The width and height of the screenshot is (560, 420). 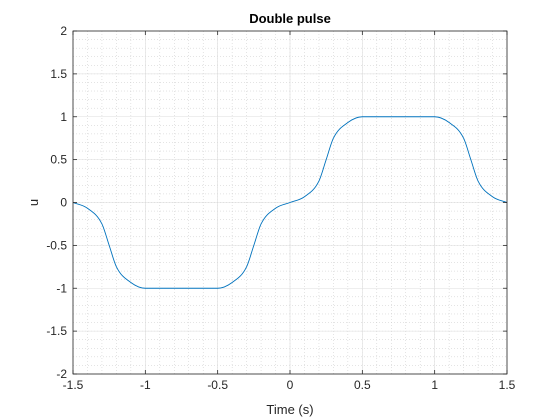 What do you see at coordinates (56, 245) in the screenshot?
I see `y-tick-label: -0.5` at bounding box center [56, 245].